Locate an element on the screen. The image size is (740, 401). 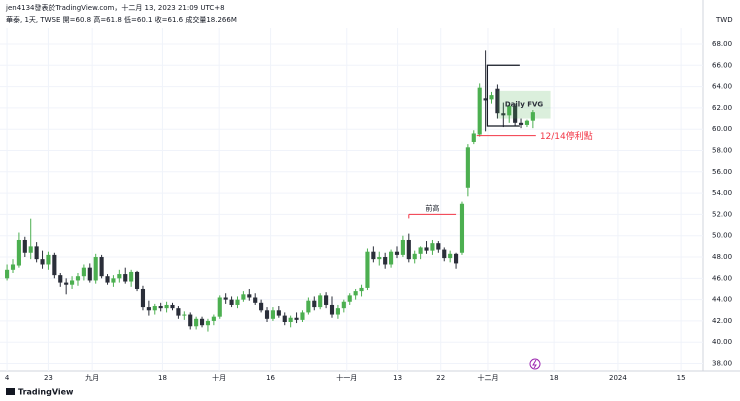
x-tick-label: 十月 is located at coordinates (219, 377).